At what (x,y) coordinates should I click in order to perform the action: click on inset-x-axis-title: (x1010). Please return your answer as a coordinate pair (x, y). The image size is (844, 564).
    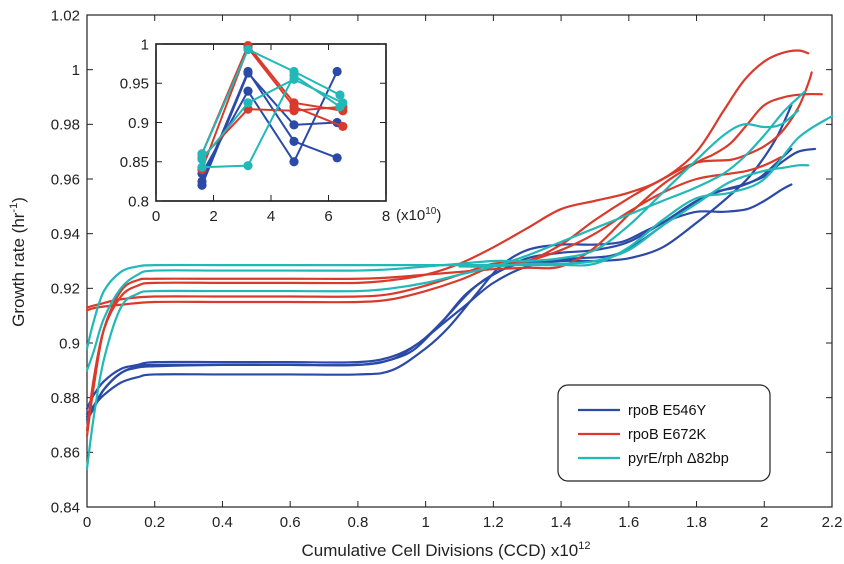
    Looking at the image, I should click on (418, 215).